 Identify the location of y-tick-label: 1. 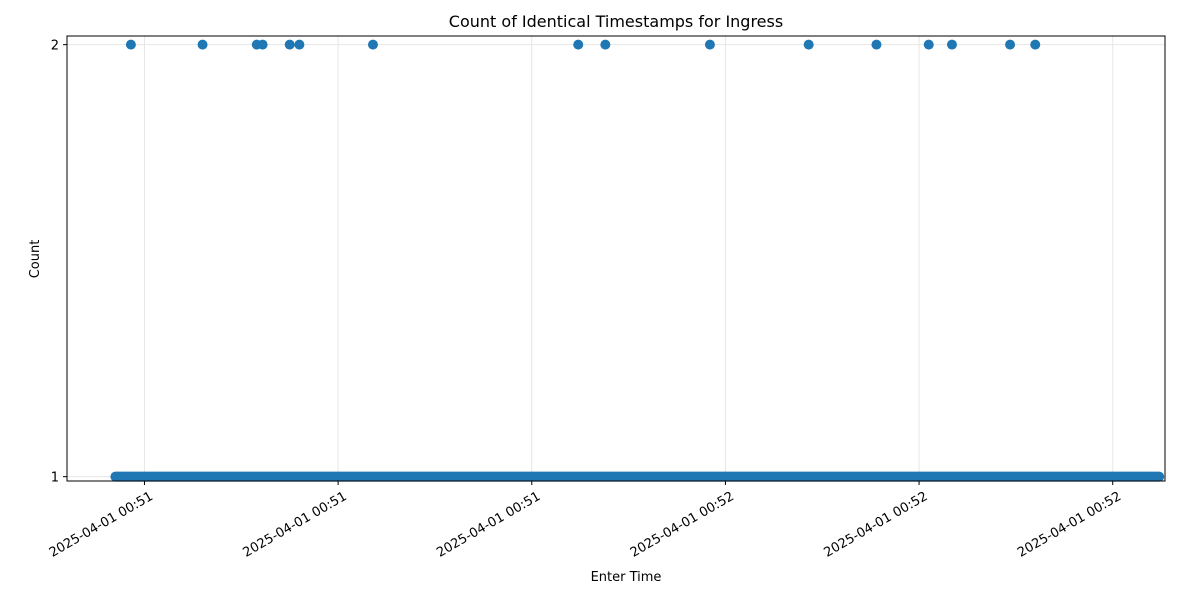
(55, 478).